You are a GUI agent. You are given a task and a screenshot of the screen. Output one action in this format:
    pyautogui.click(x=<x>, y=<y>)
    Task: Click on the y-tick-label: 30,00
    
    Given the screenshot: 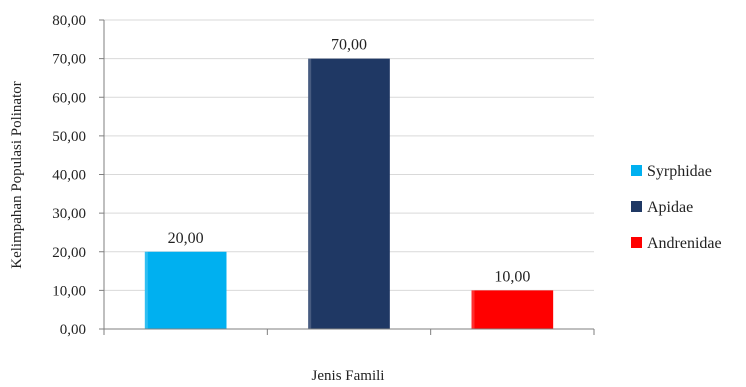 What is the action you would take?
    pyautogui.click(x=69, y=214)
    